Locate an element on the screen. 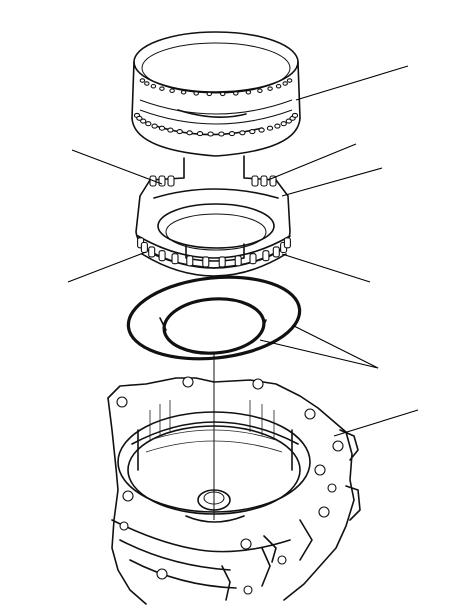  leader-drum-left-tooth is located at coordinates (117, 167).